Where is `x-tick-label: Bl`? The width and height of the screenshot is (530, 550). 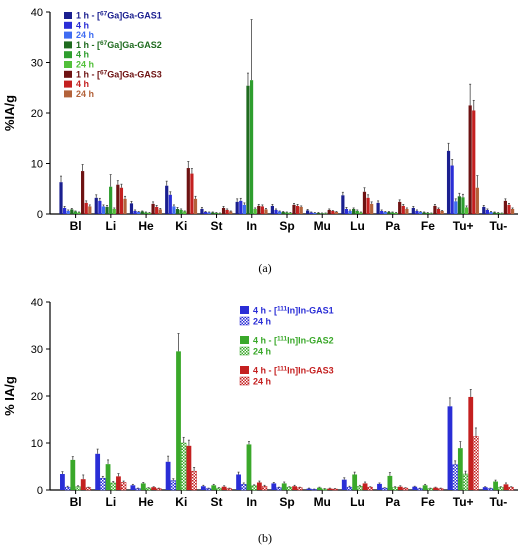
x-tick-label: Bl is located at coordinates (76, 226).